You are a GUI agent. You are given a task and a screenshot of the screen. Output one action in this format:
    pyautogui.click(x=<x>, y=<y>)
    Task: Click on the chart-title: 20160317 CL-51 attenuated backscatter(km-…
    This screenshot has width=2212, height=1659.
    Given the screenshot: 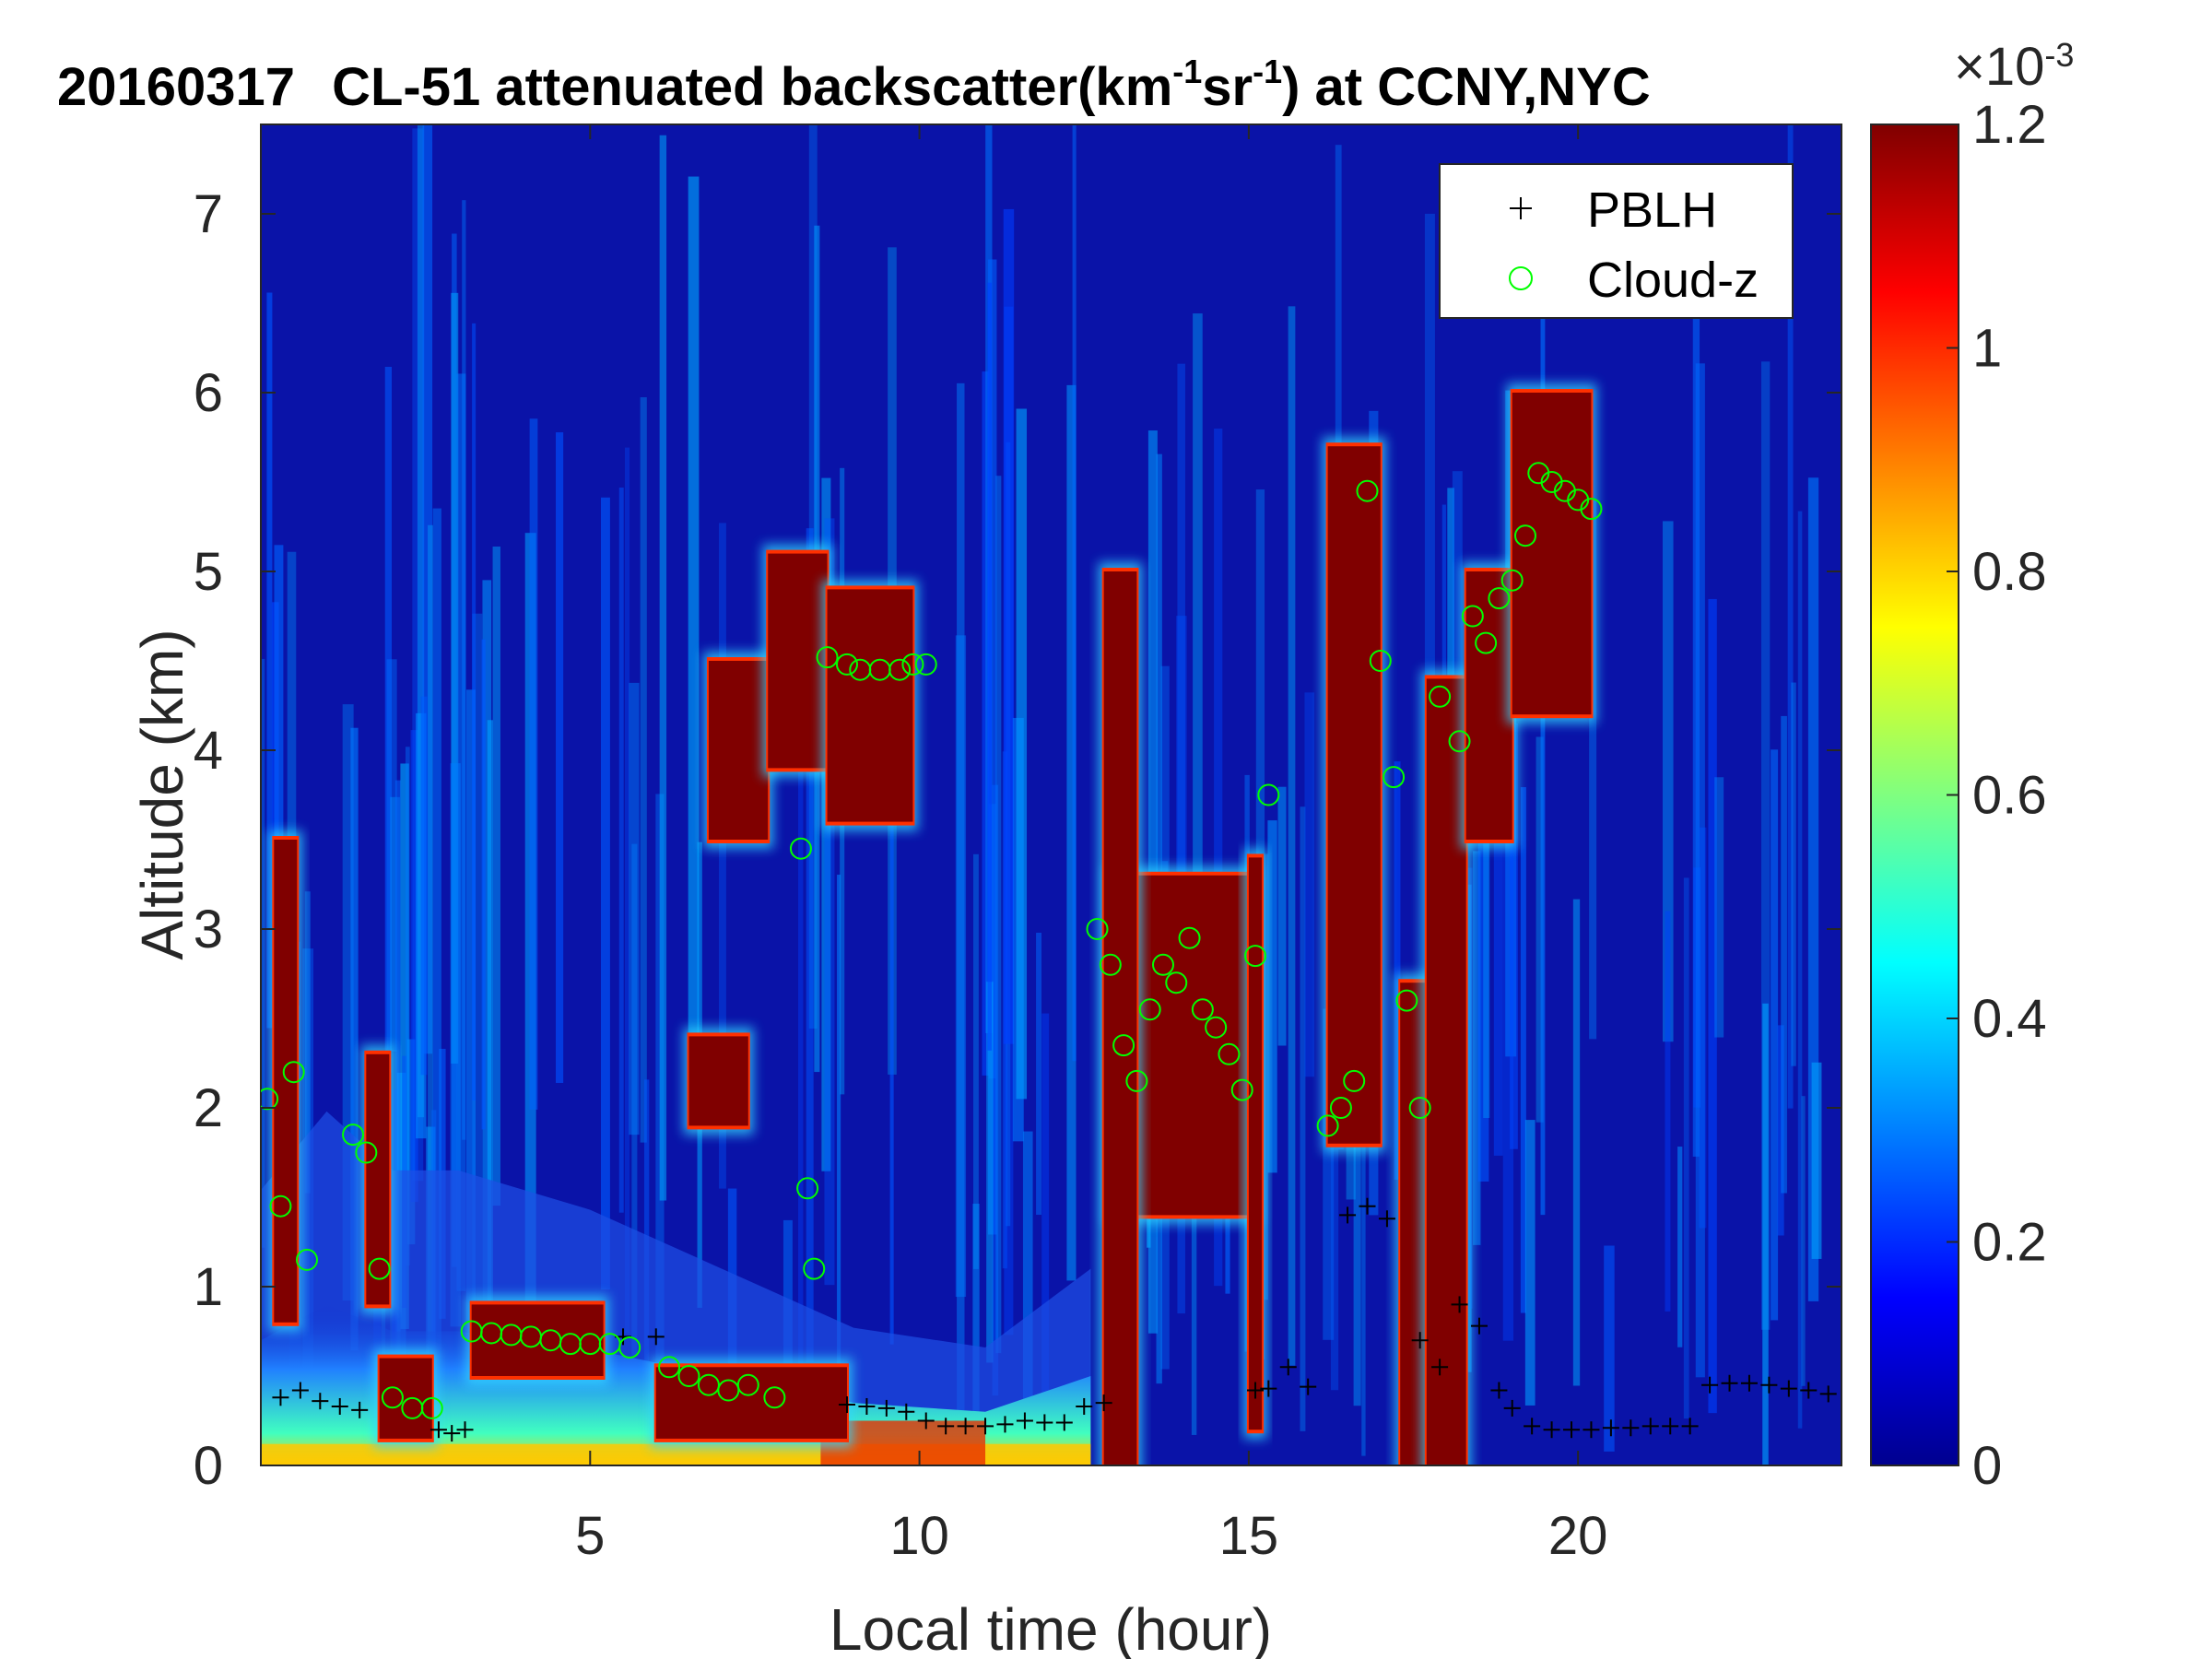 What is the action you would take?
    pyautogui.click(x=854, y=85)
    